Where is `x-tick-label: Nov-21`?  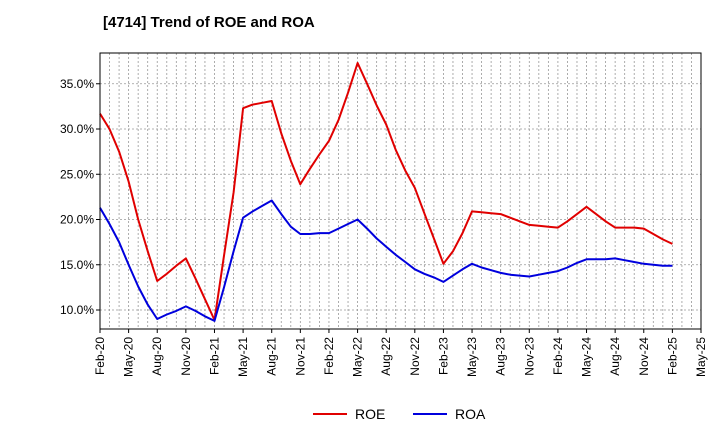
x-tick-label: Nov-21 is located at coordinates (300, 356).